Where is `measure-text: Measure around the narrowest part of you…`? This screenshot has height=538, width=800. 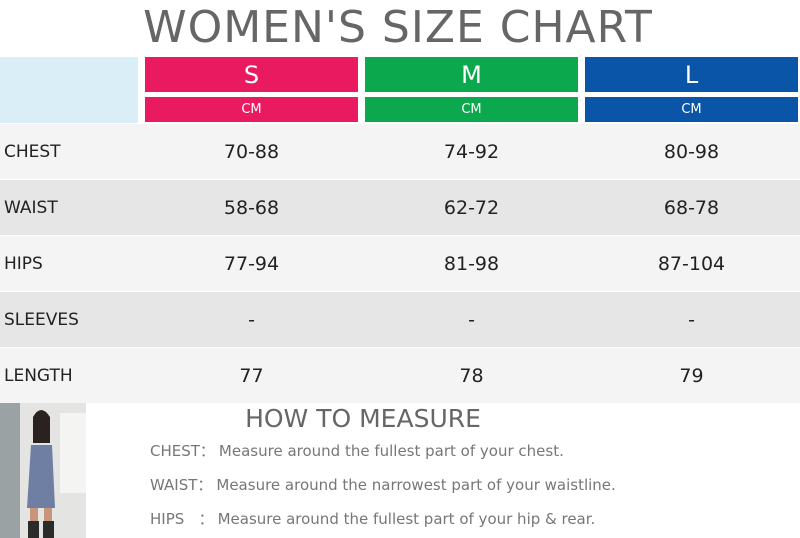 measure-text: Measure around the narrowest part of you… is located at coordinates (416, 485).